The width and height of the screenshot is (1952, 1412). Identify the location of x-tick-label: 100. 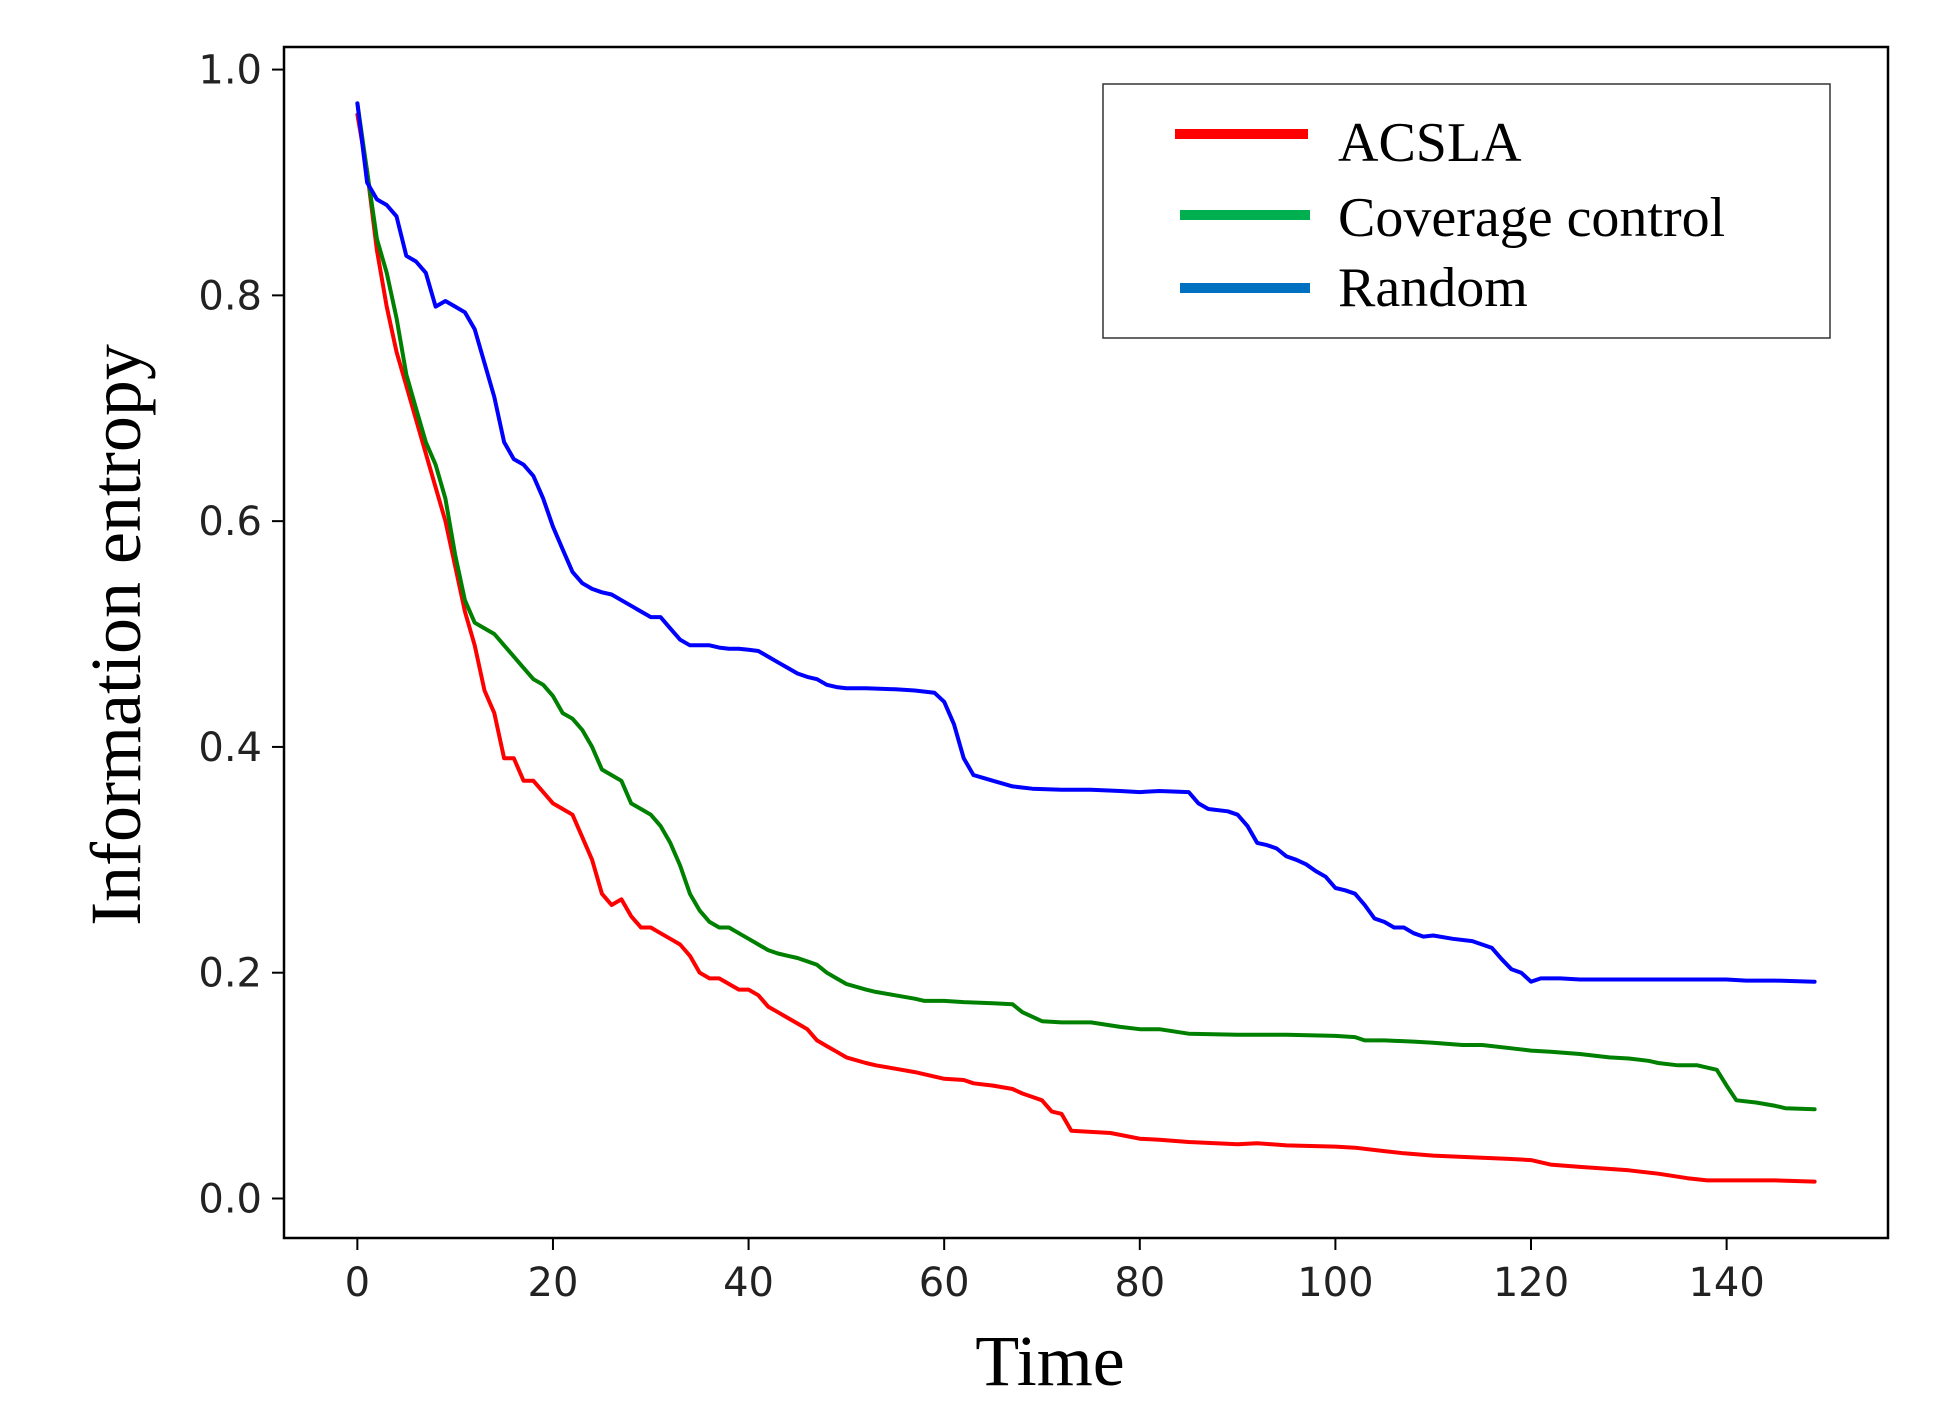
(1335, 1283).